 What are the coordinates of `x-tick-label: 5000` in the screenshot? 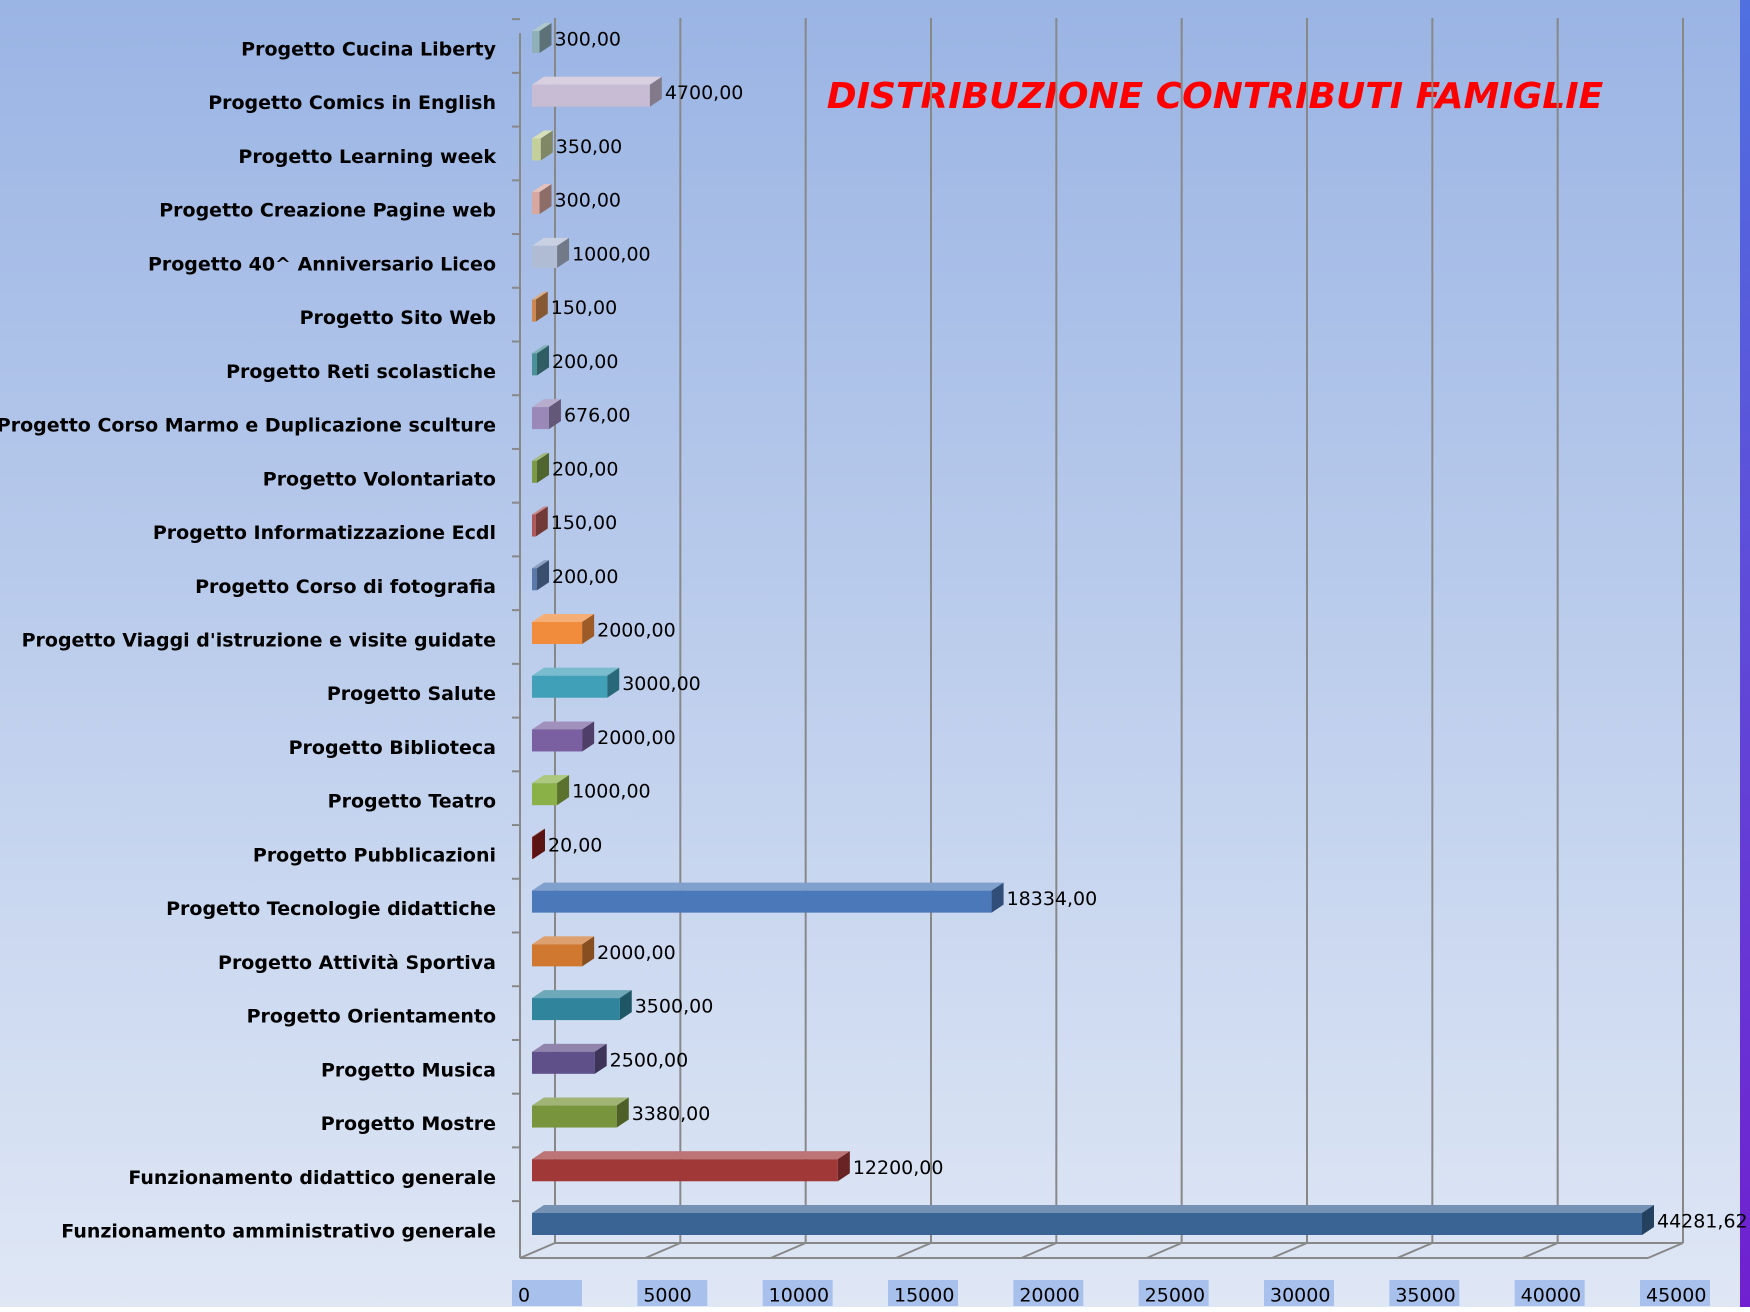 It's located at (667, 1296).